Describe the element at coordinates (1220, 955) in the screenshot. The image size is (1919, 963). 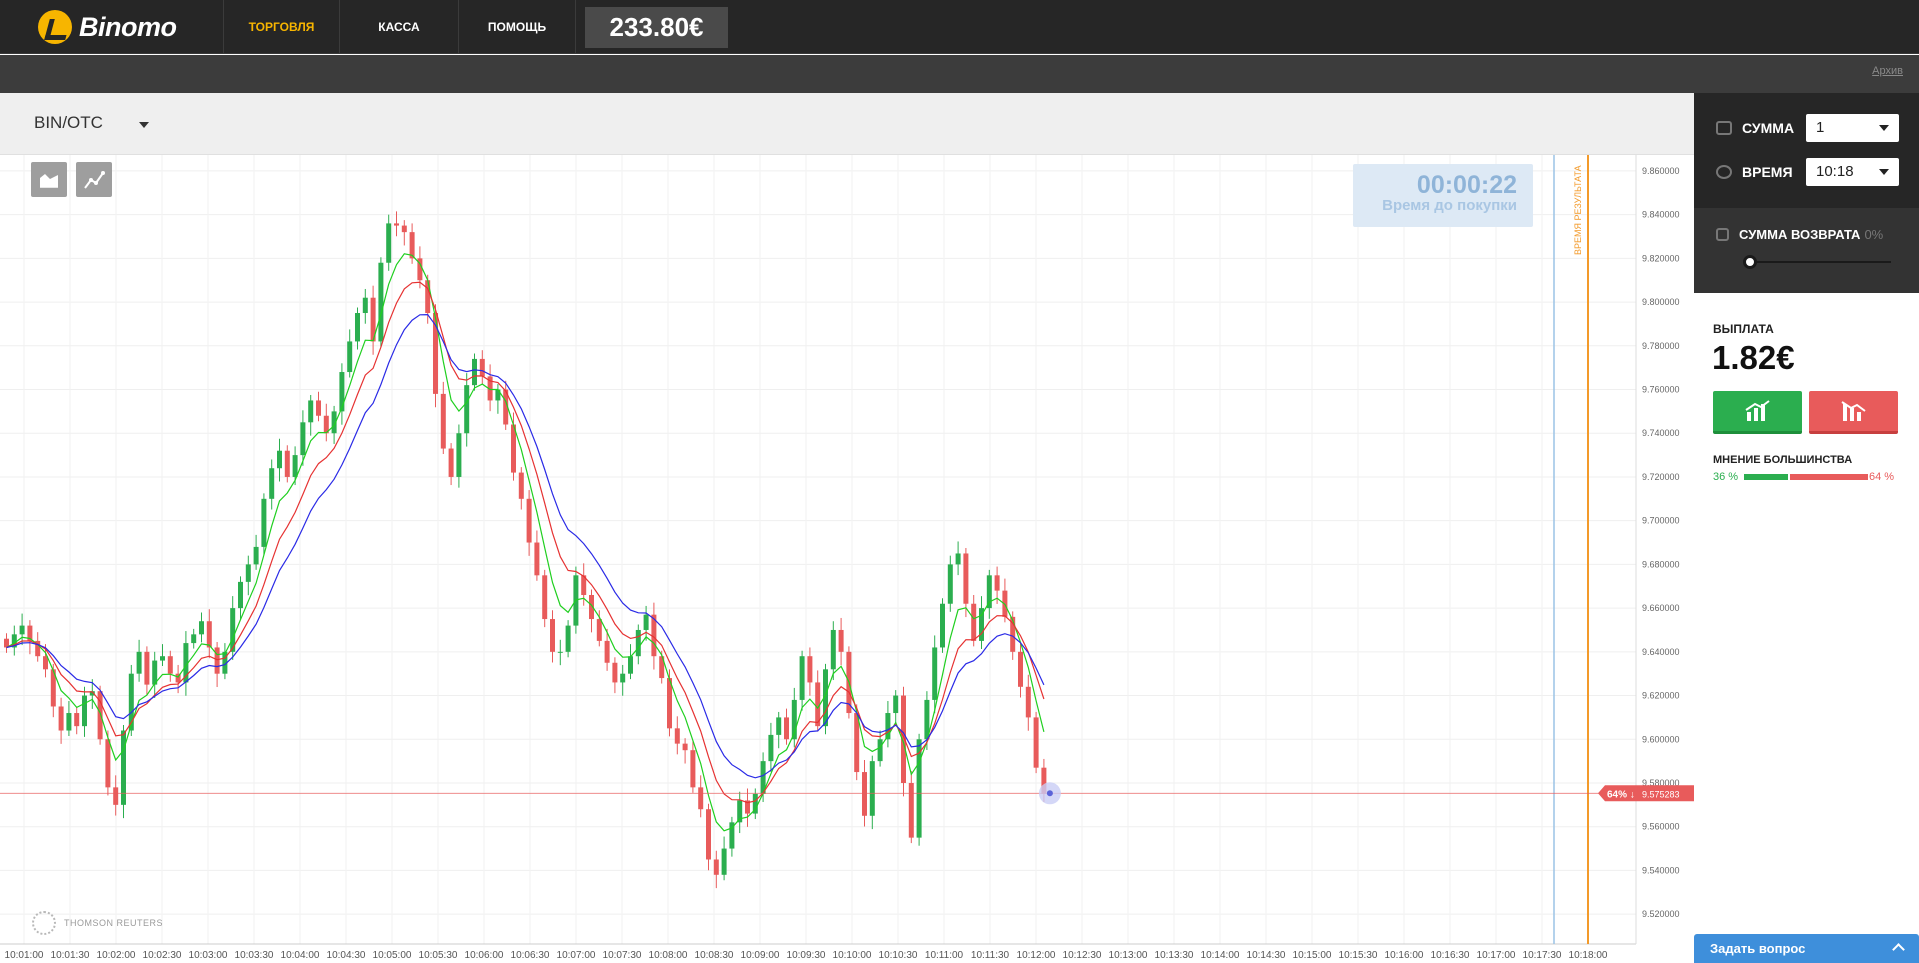
I see `x-tick-label: 10:14:00` at that location.